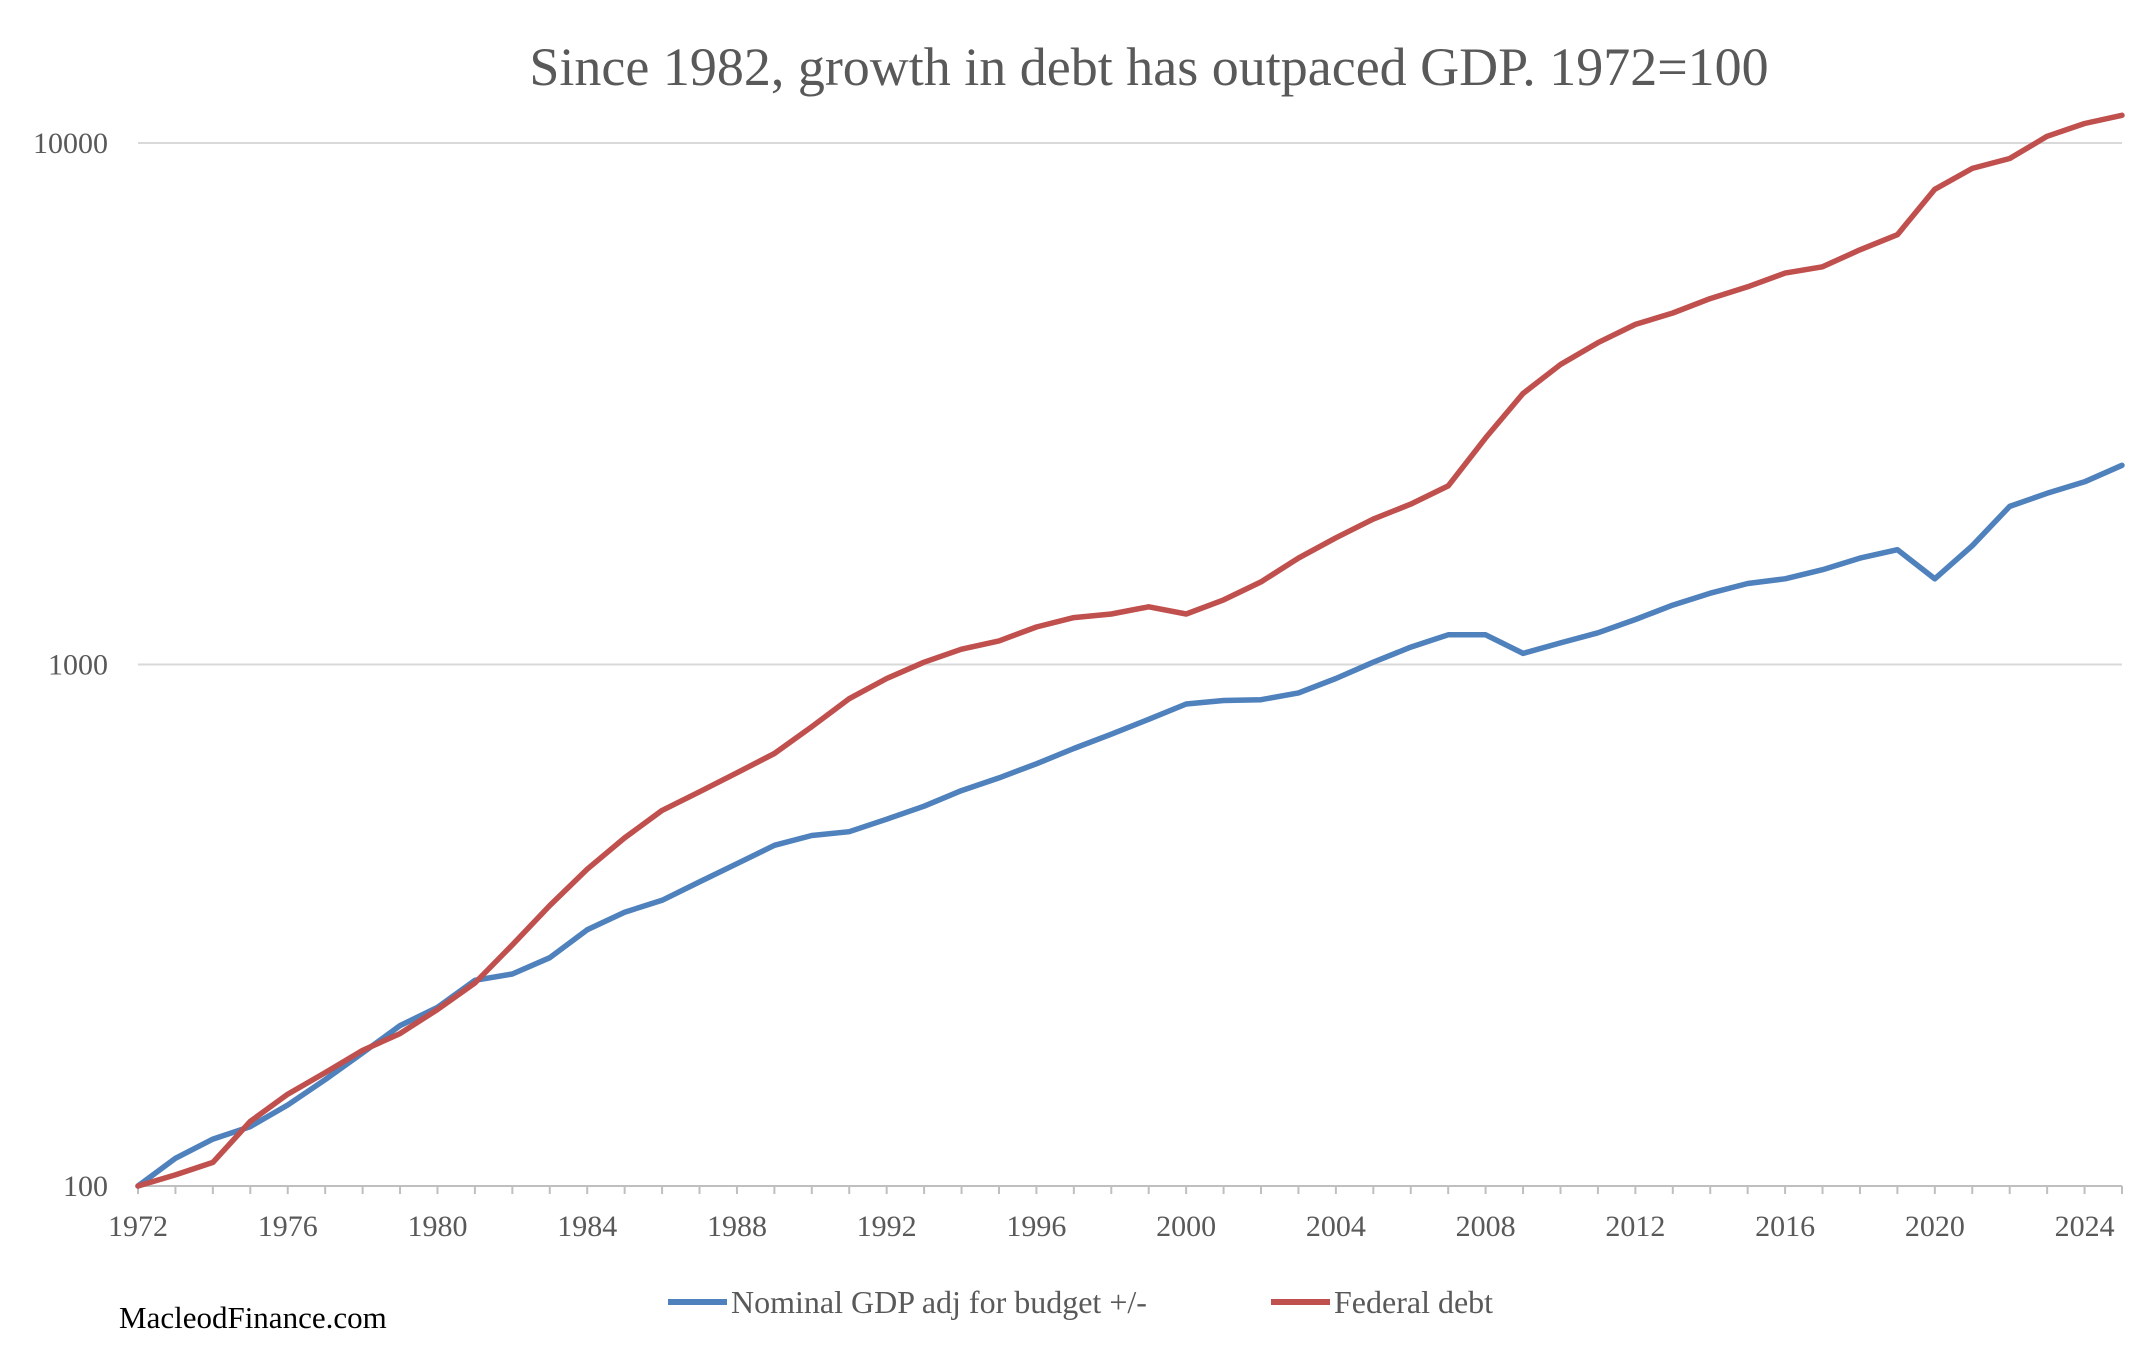 Image resolution: width=2138 pixels, height=1352 pixels. Describe the element at coordinates (1935, 1226) in the screenshot. I see `x-tick-label-2020: 2020` at that location.